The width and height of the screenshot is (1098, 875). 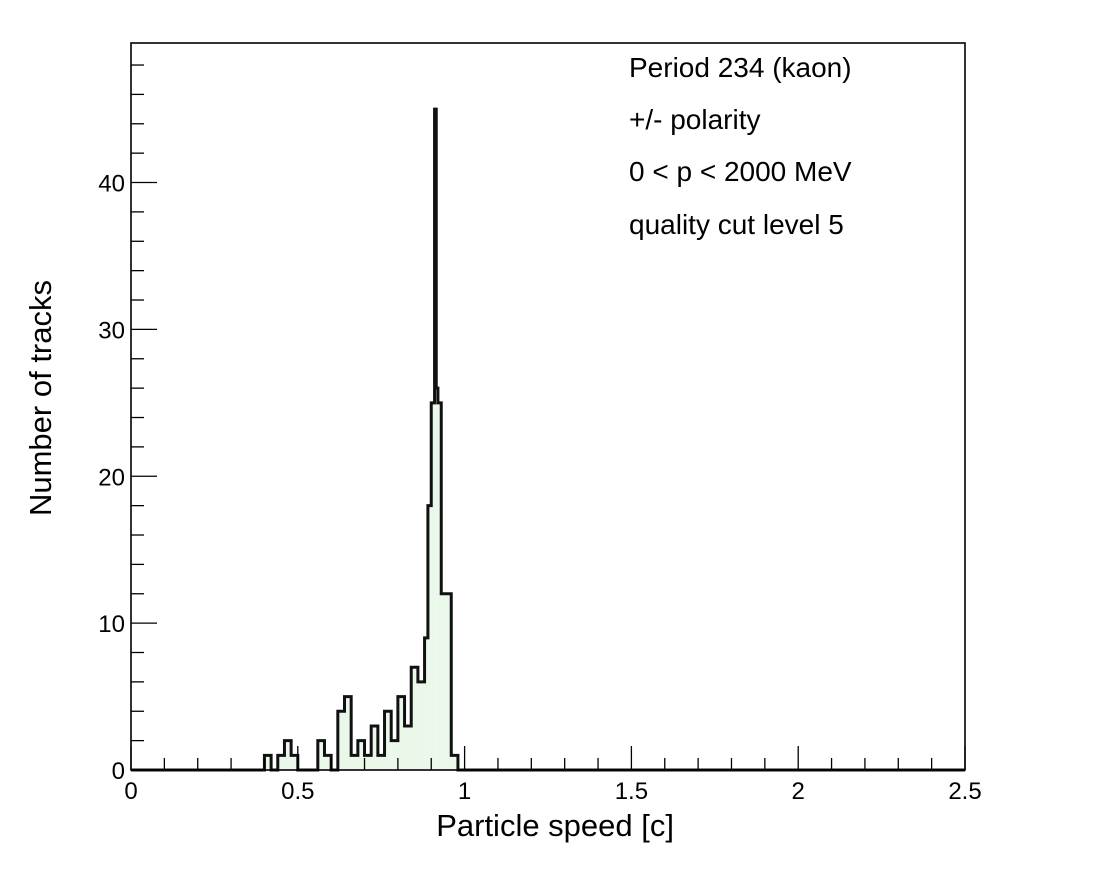 I want to click on x-tick-label: 0, so click(x=130, y=791).